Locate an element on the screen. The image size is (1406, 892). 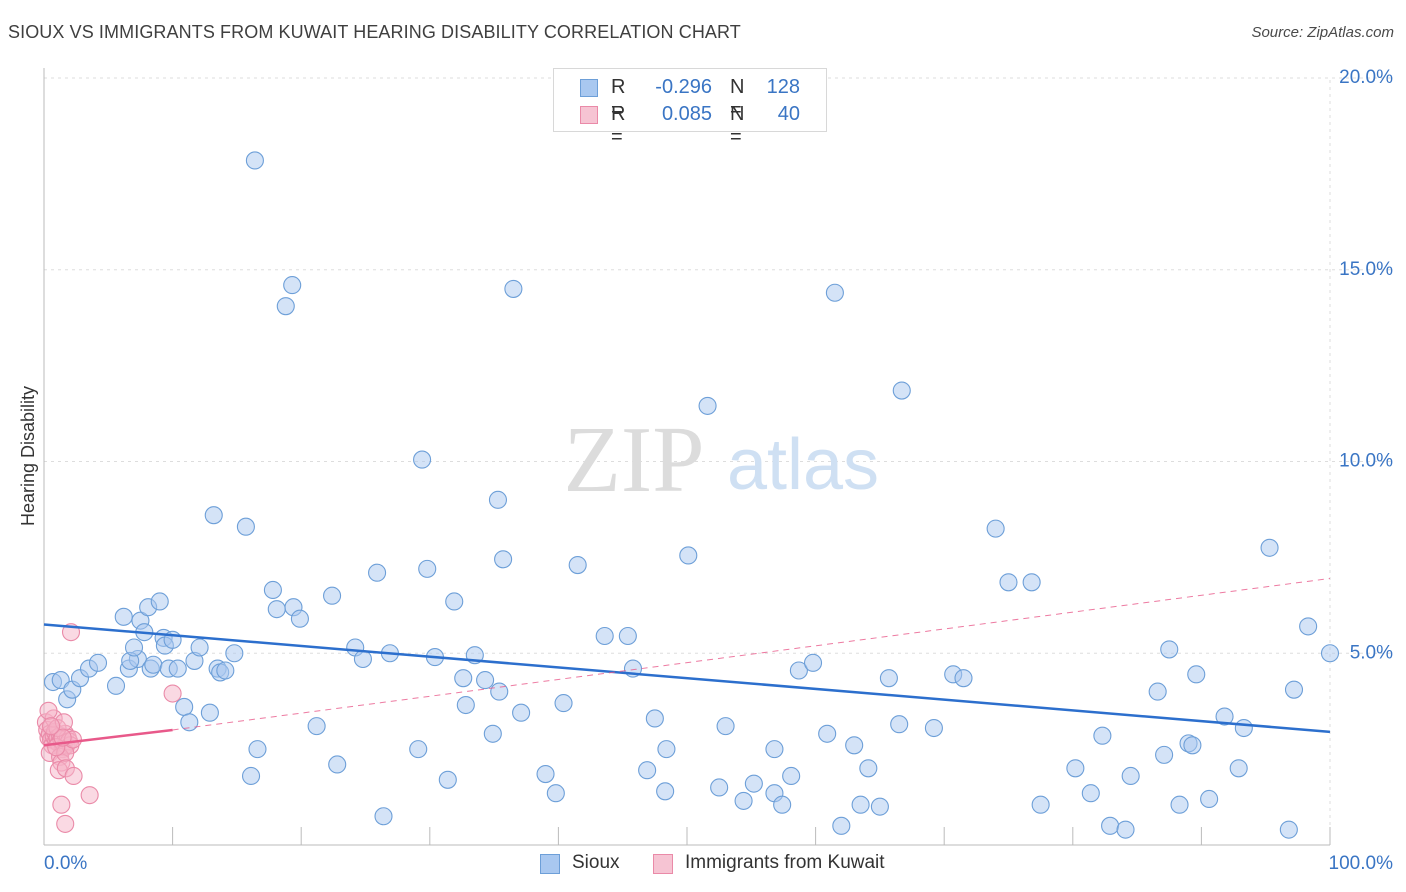
sioux-swatch is located at coordinates (589, 88).